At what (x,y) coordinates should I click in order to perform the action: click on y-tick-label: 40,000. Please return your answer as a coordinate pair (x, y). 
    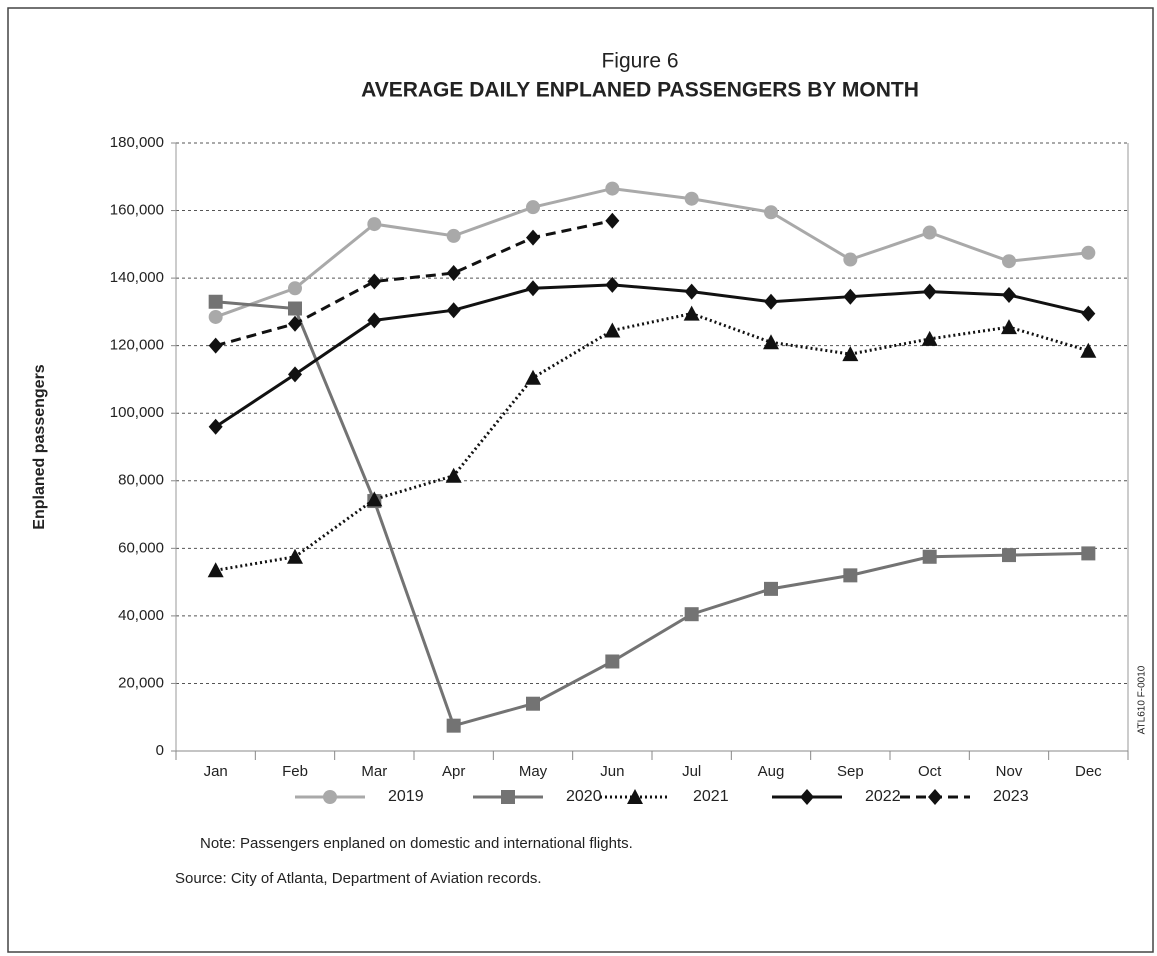
    Looking at the image, I should click on (141, 615).